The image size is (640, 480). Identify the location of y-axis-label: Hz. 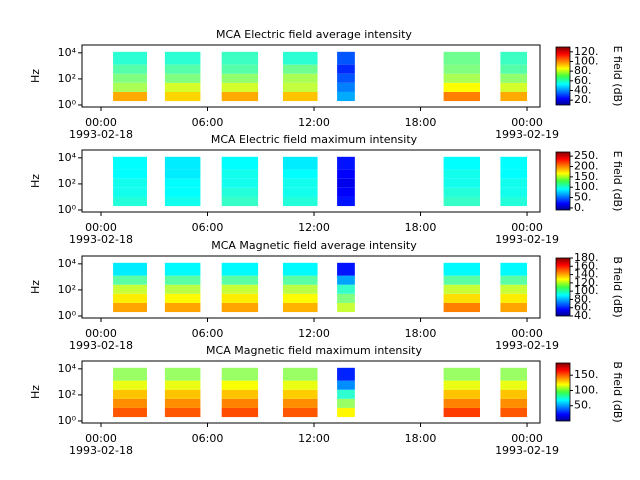
(35, 181).